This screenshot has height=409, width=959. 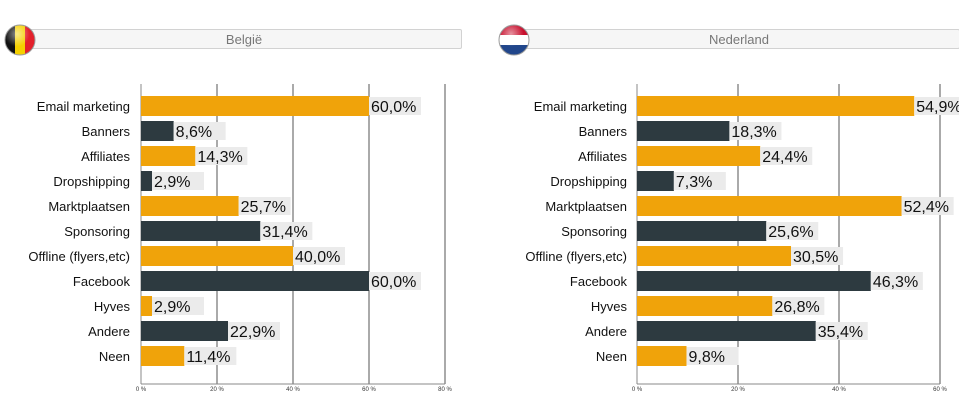 What do you see at coordinates (20, 40) in the screenshot?
I see `belgium-flag-icon` at bounding box center [20, 40].